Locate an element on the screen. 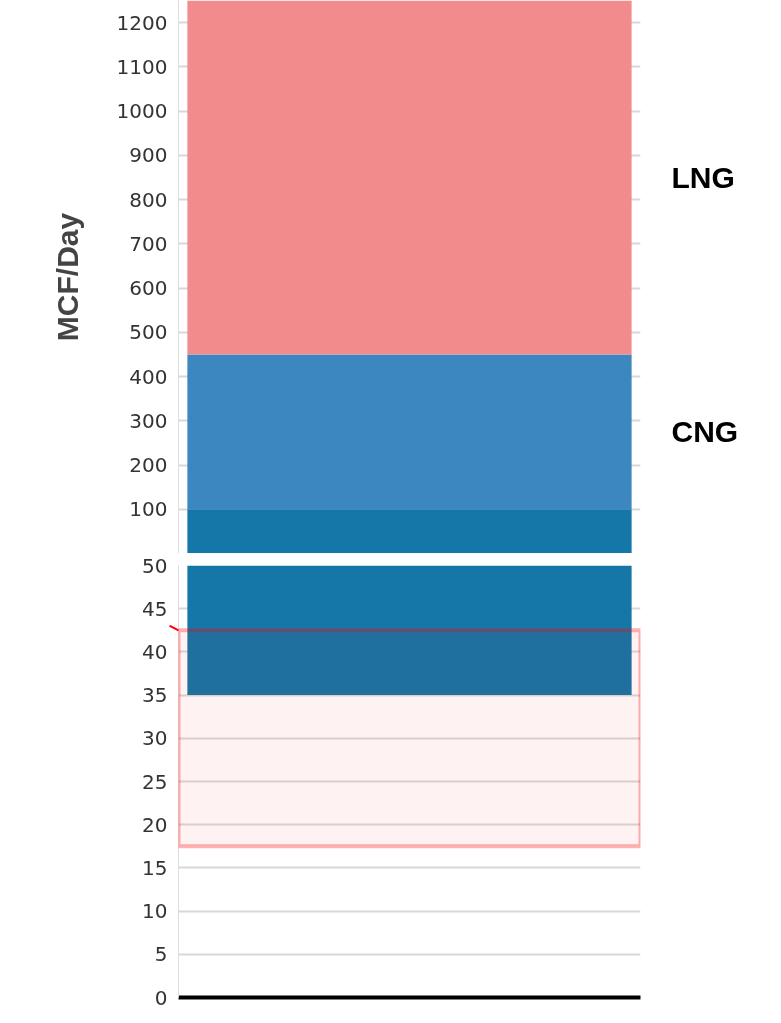  y-tick-label: 20 is located at coordinates (155, 824).